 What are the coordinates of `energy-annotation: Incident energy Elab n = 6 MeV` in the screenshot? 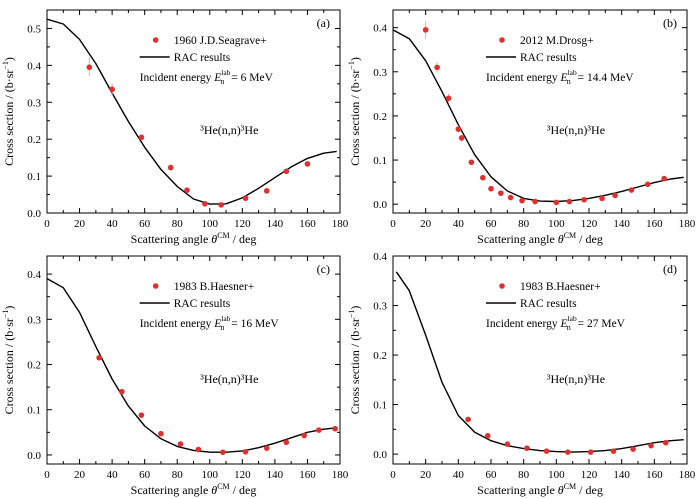 It's located at (207, 77).